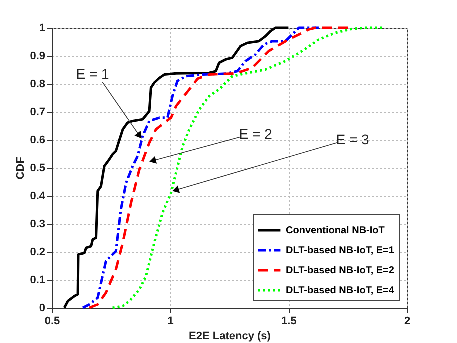 This screenshot has width=457, height=343. What do you see at coordinates (230, 336) in the screenshot?
I see `x-axis-title: E2E Latency (s)` at bounding box center [230, 336].